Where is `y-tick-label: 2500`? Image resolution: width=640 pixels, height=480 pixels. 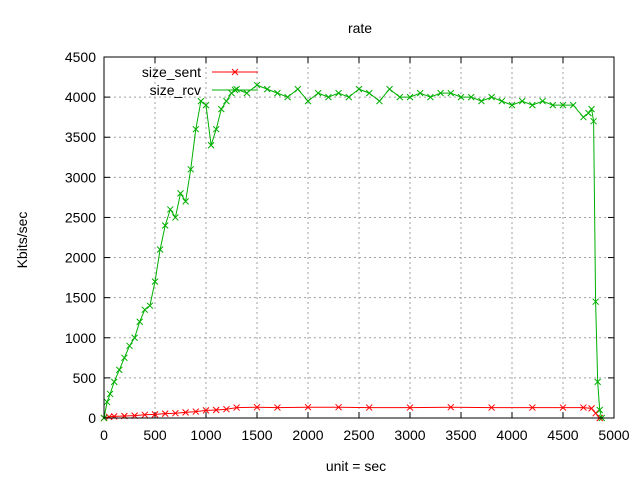
y-tick-label: 2500 is located at coordinates (80, 217).